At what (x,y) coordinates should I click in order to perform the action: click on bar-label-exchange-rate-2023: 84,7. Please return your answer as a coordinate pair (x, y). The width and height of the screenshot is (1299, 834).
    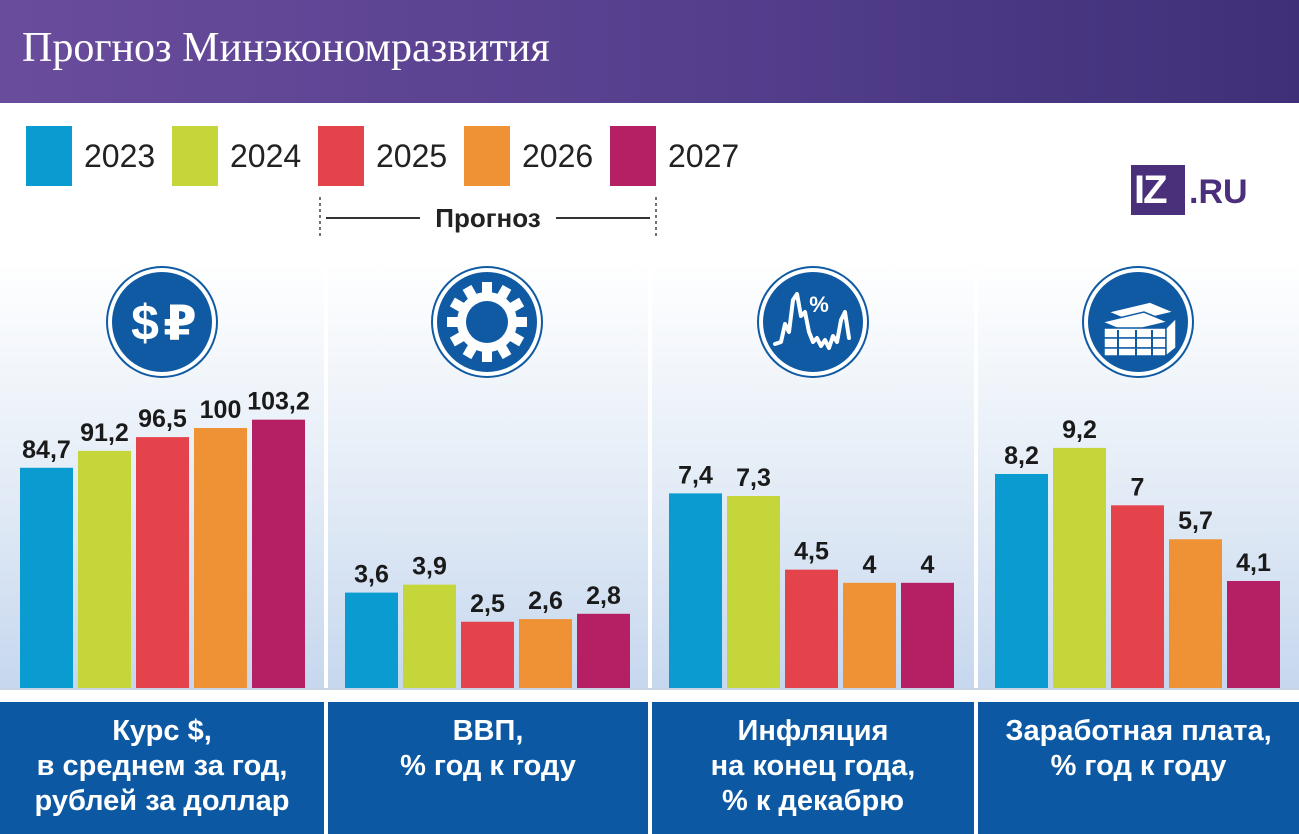
    Looking at the image, I should click on (46, 450).